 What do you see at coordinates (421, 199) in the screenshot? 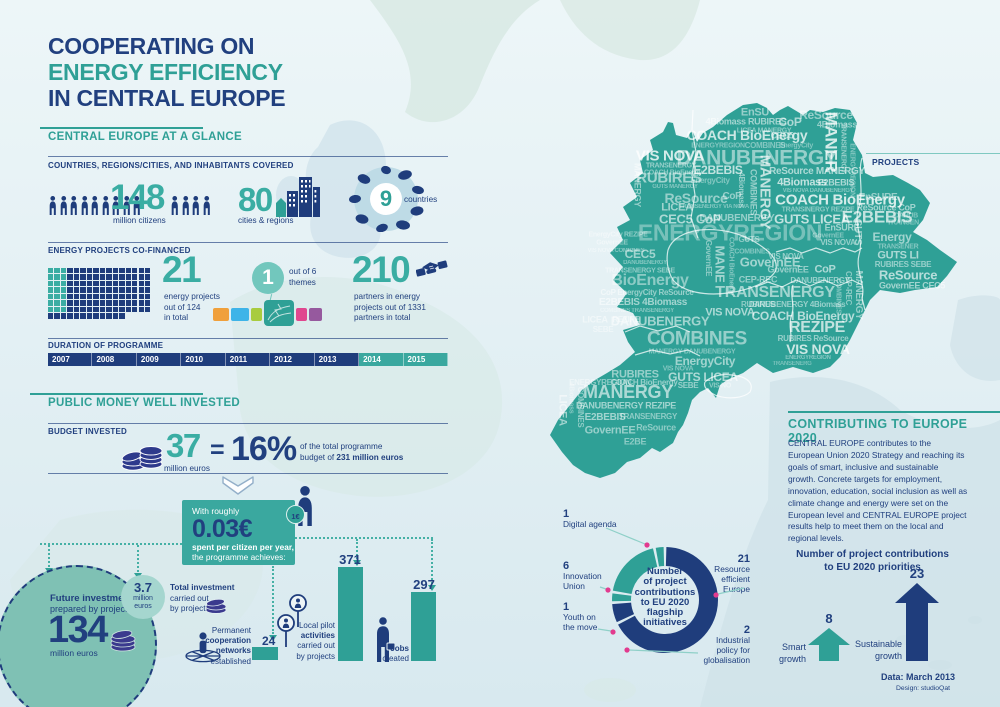
I see `countries-label: countries` at bounding box center [421, 199].